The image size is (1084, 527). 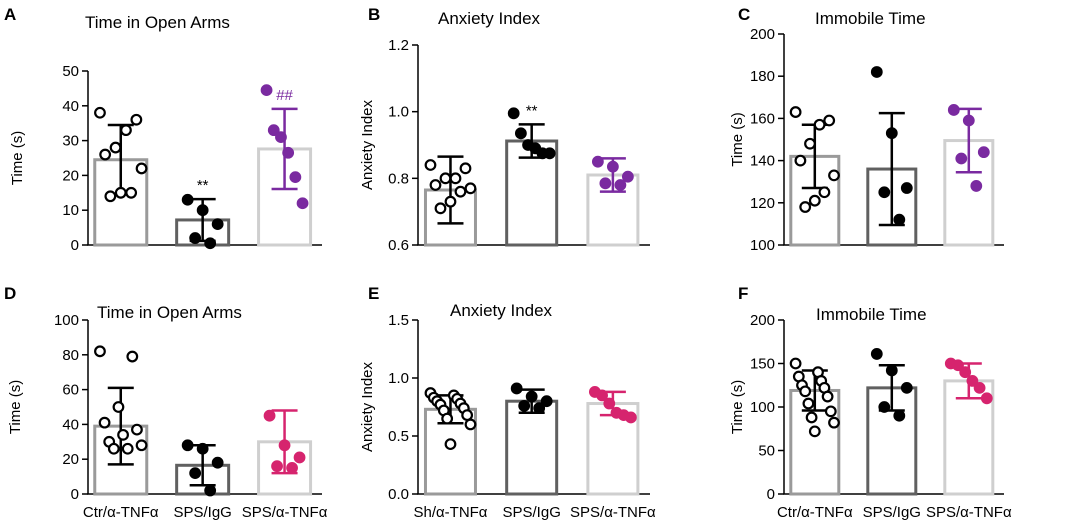 I want to click on y-tick-label: 50, so click(x=70, y=71).